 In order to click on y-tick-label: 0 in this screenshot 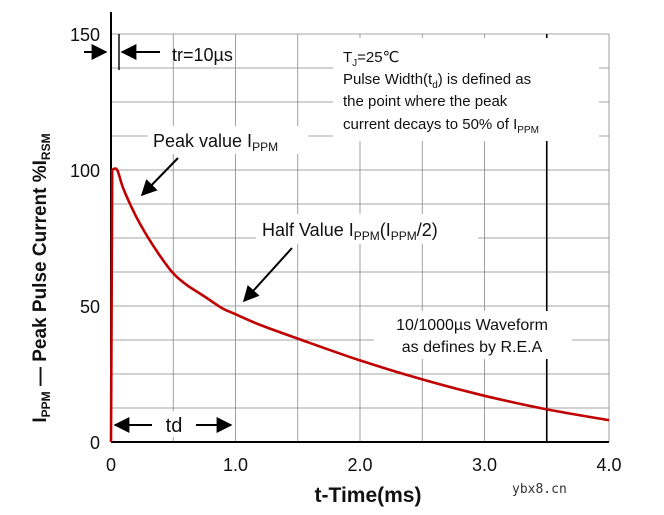, I will do `click(95, 443)`.